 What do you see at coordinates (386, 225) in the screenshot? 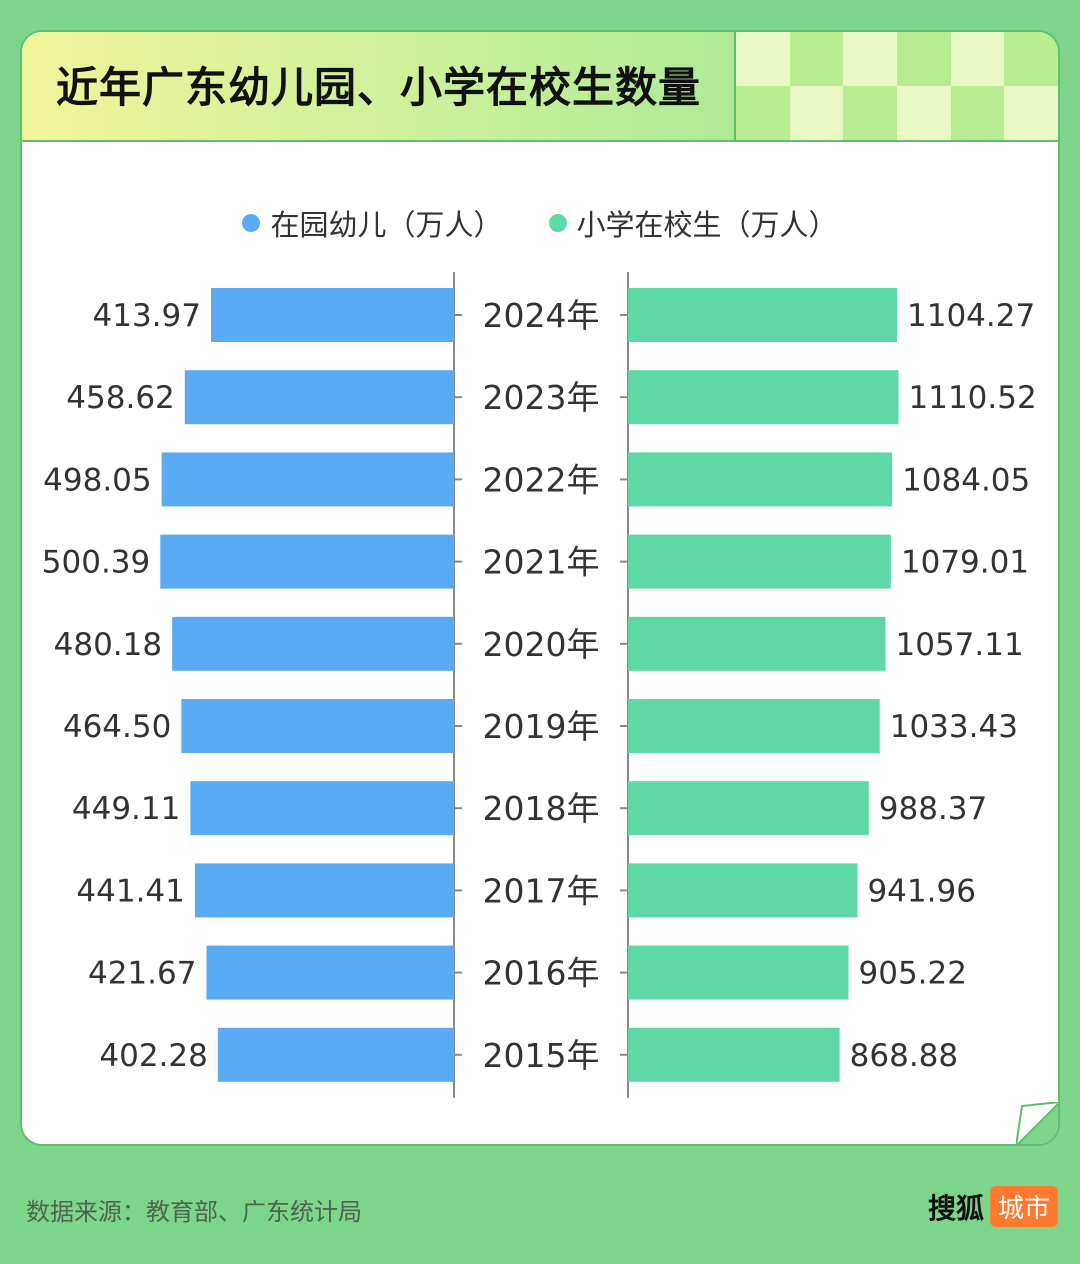
I see `legend-label-kindergarten: 在园幼儿（万人）` at bounding box center [386, 225].